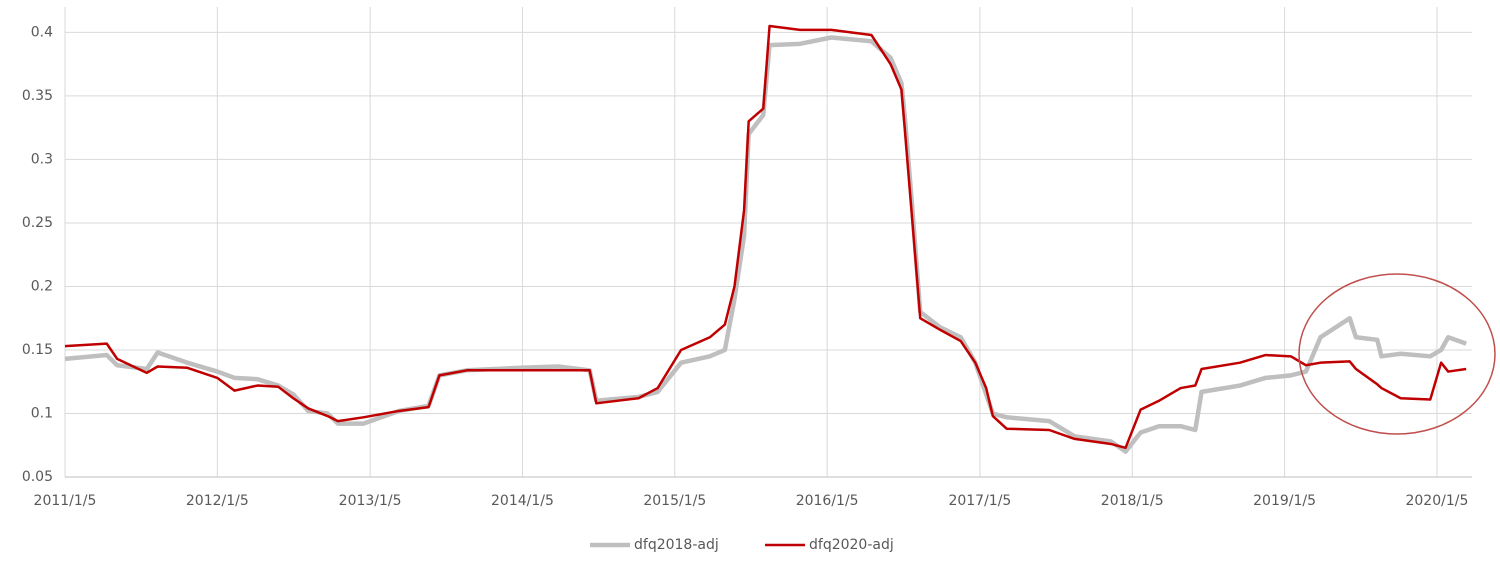 This screenshot has height=564, width=1500. I want to click on x-tick-label: 2014/1/5, so click(522, 501).